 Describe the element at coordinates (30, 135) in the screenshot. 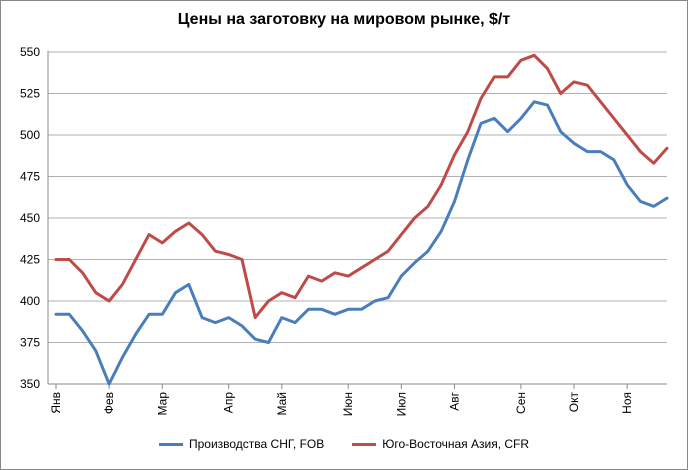

I see `y-tick-label: 500` at that location.